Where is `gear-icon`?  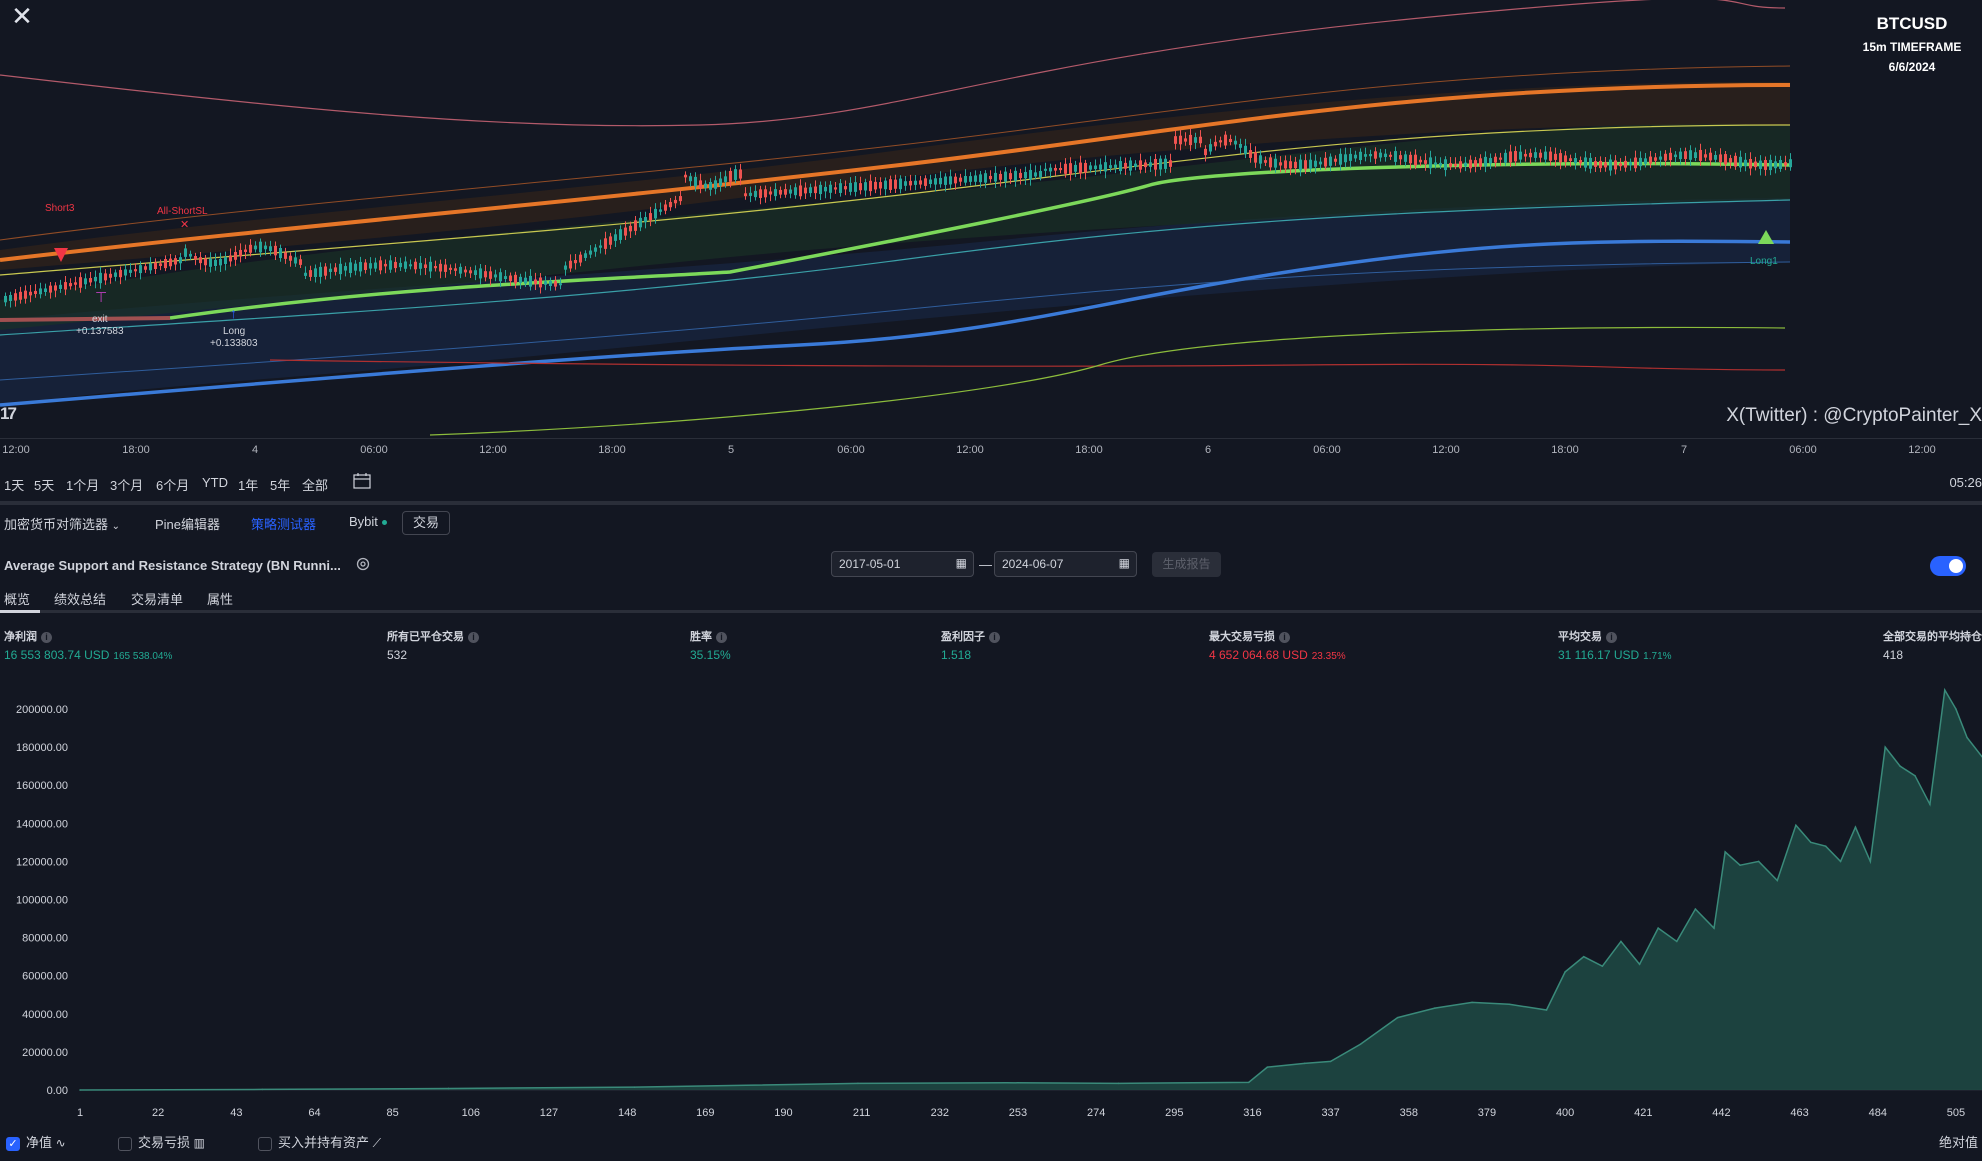 gear-icon is located at coordinates (363, 564).